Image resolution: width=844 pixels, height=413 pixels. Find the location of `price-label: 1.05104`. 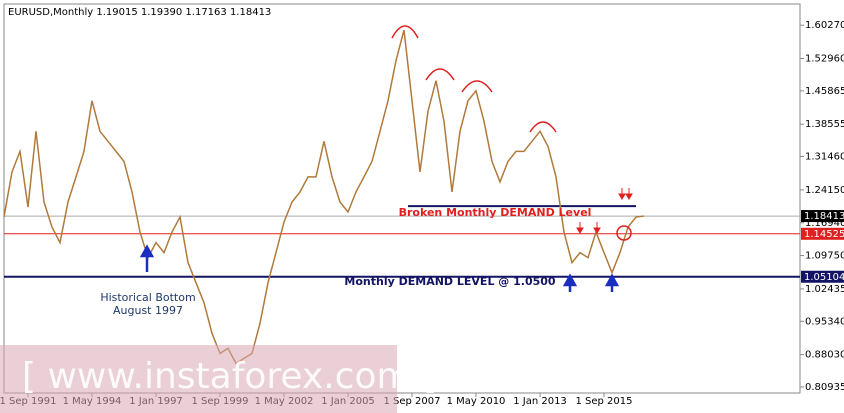

price-label: 1.05104 is located at coordinates (824, 277).